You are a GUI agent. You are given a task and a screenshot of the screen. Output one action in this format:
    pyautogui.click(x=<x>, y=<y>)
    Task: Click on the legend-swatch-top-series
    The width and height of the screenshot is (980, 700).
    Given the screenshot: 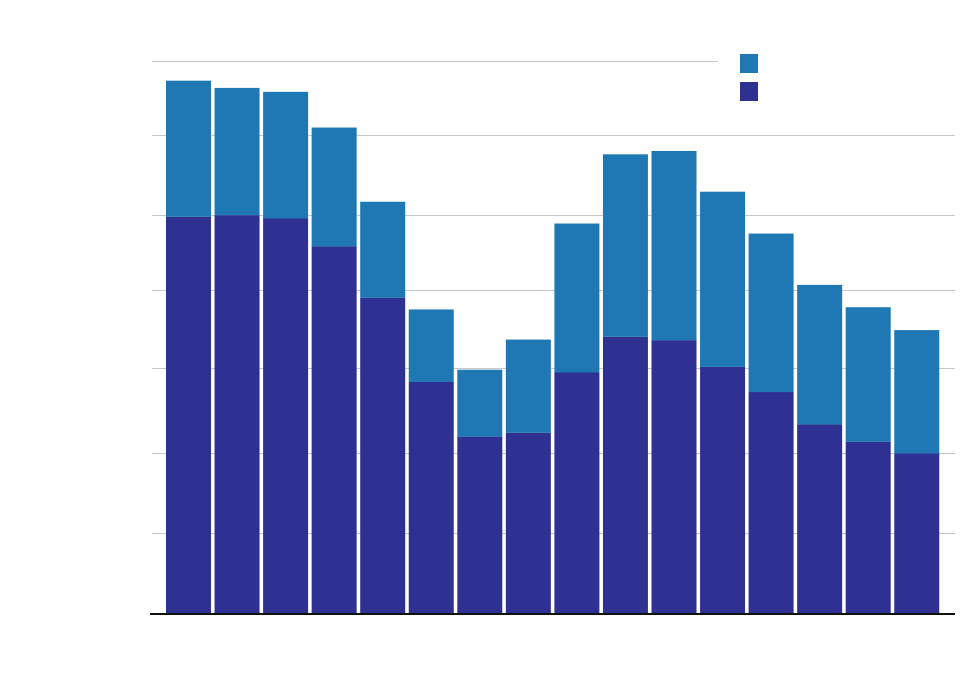 What is the action you would take?
    pyautogui.click(x=749, y=63)
    